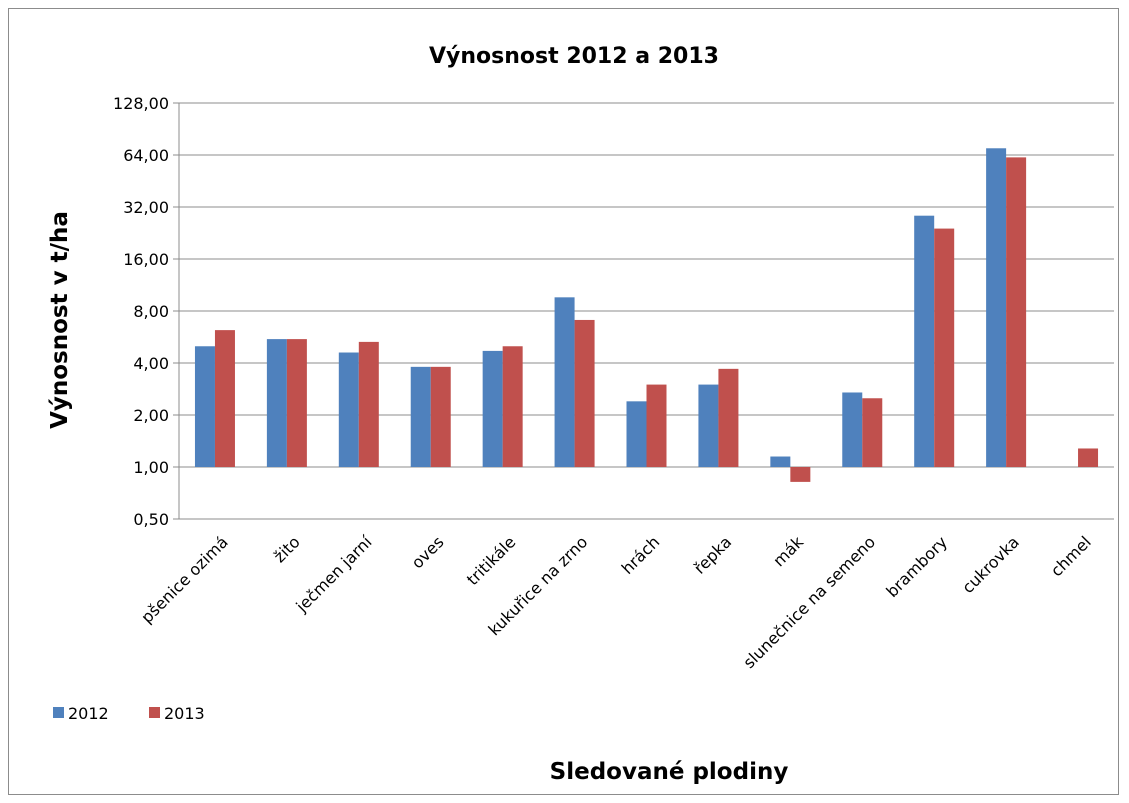  Describe the element at coordinates (1071, 556) in the screenshot. I see `x-category-label: chmel` at that location.